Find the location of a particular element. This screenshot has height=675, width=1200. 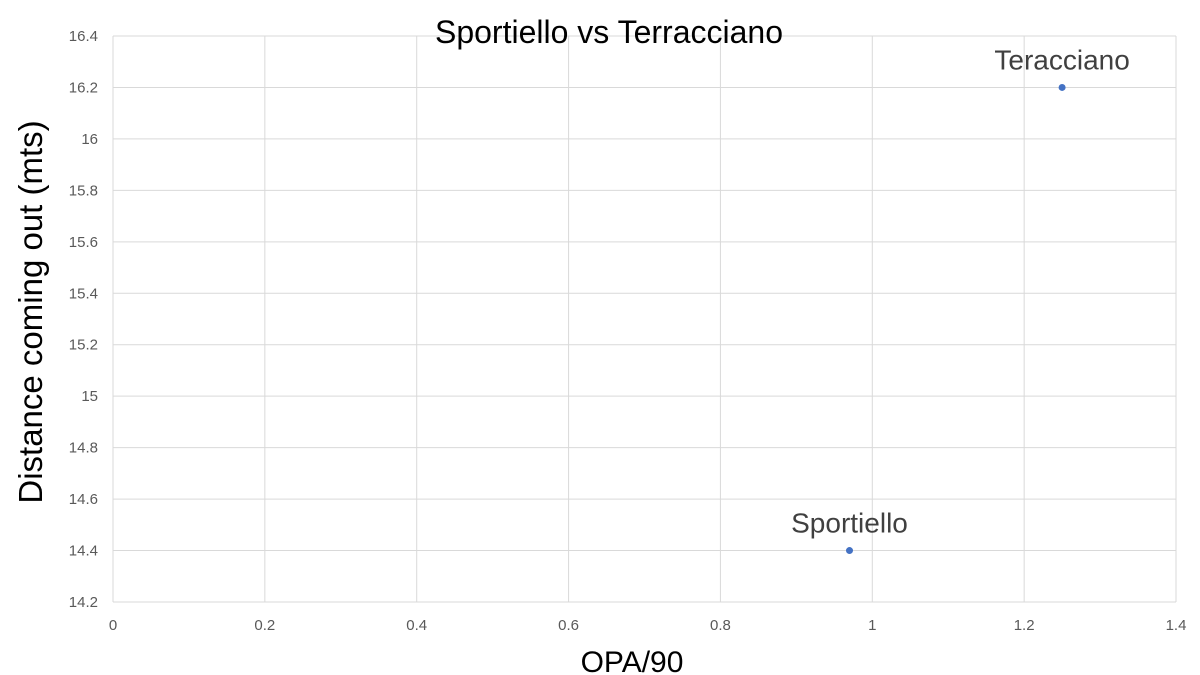

y-axis-label: Distance coming out (mts) is located at coordinates (30, 311).